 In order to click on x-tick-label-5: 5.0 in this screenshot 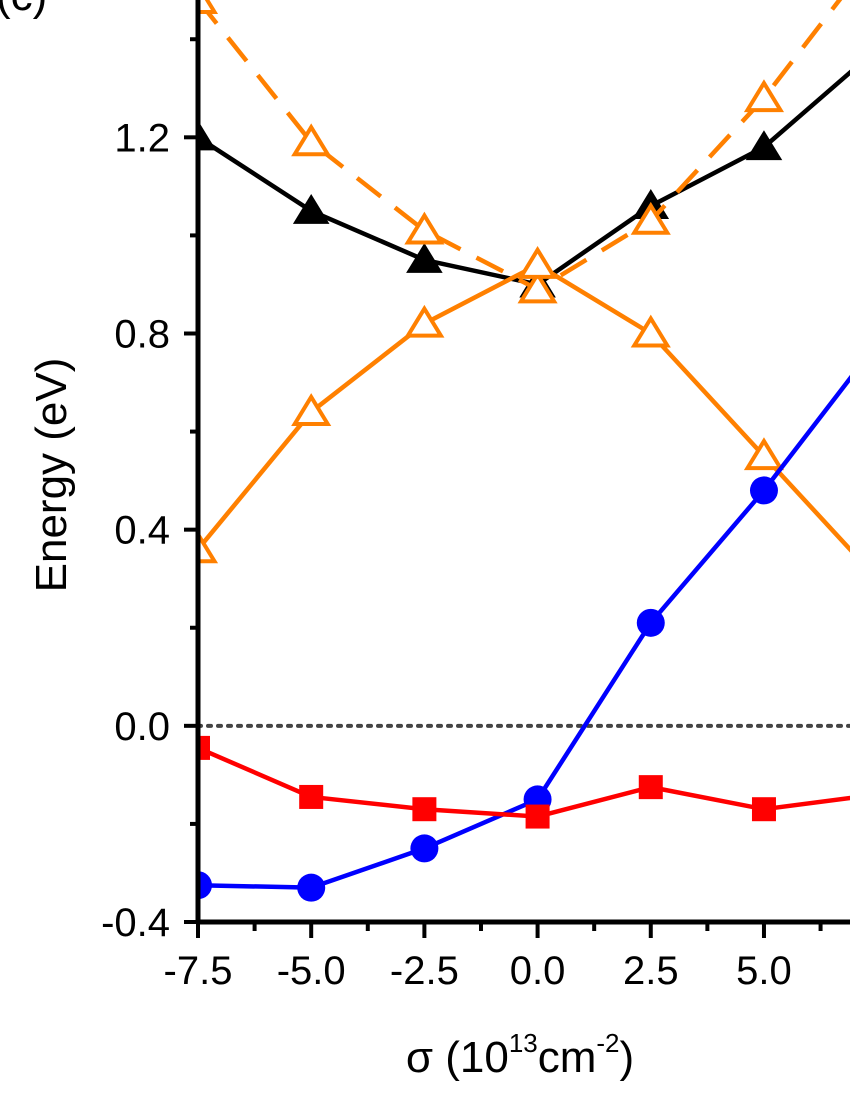, I will do `click(764, 971)`.